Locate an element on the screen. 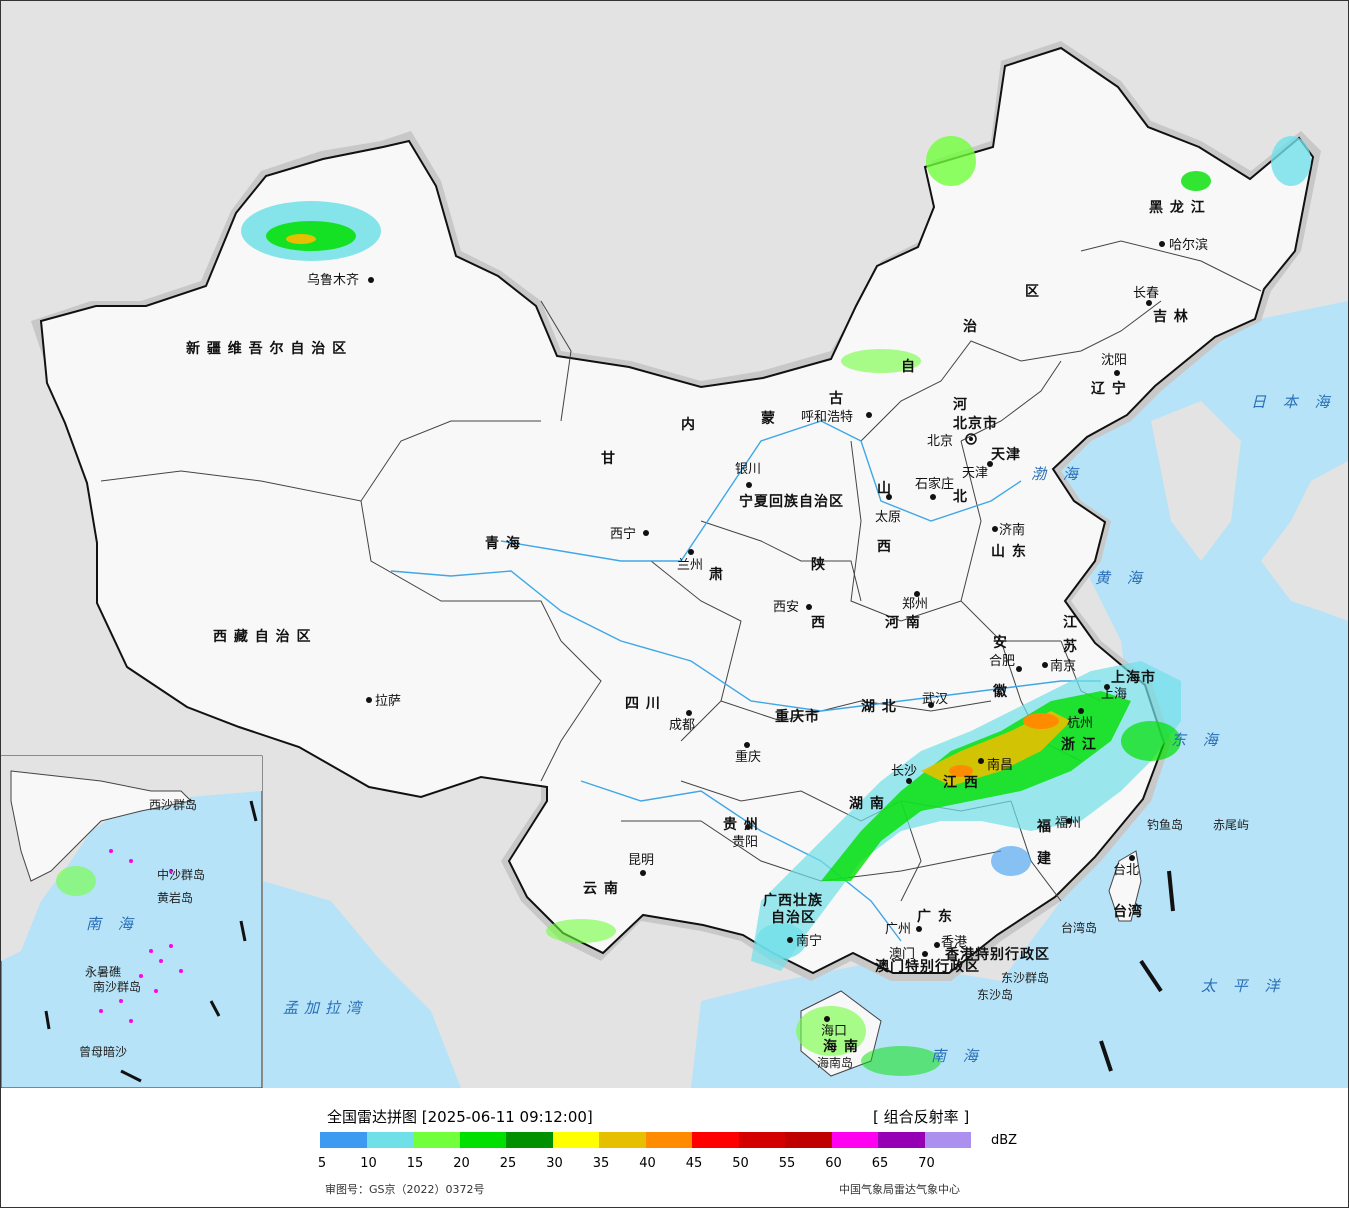 Image resolution: width=1349 pixels, height=1209 pixels. island-label: 西沙群岛 is located at coordinates (173, 804).